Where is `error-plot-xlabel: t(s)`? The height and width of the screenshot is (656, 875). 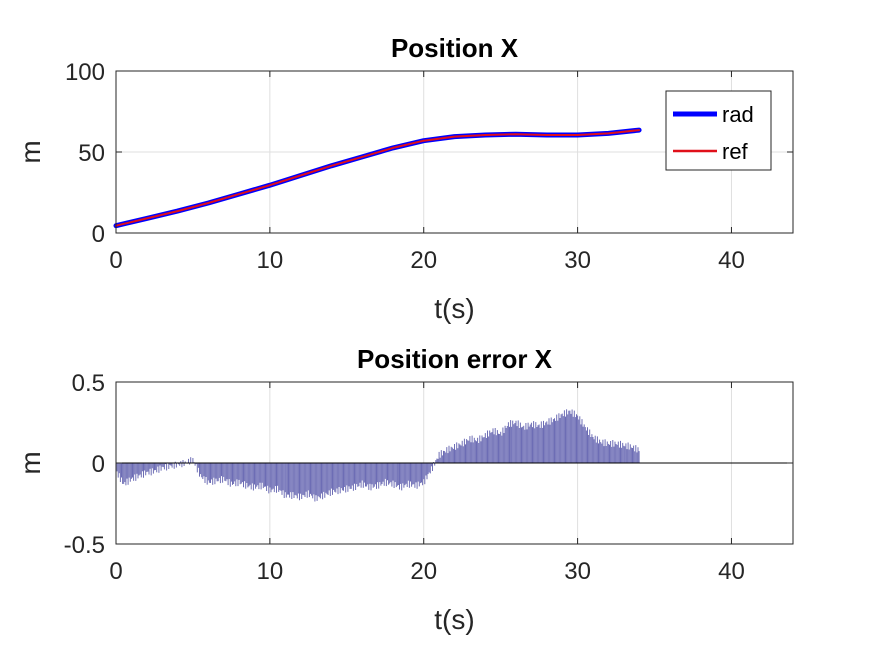
error-plot-xlabel: t(s) is located at coordinates (454, 619).